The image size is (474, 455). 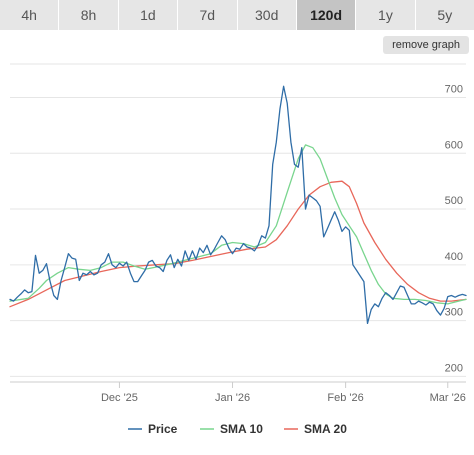 I want to click on tab-7d: 7d, so click(x=208, y=15).